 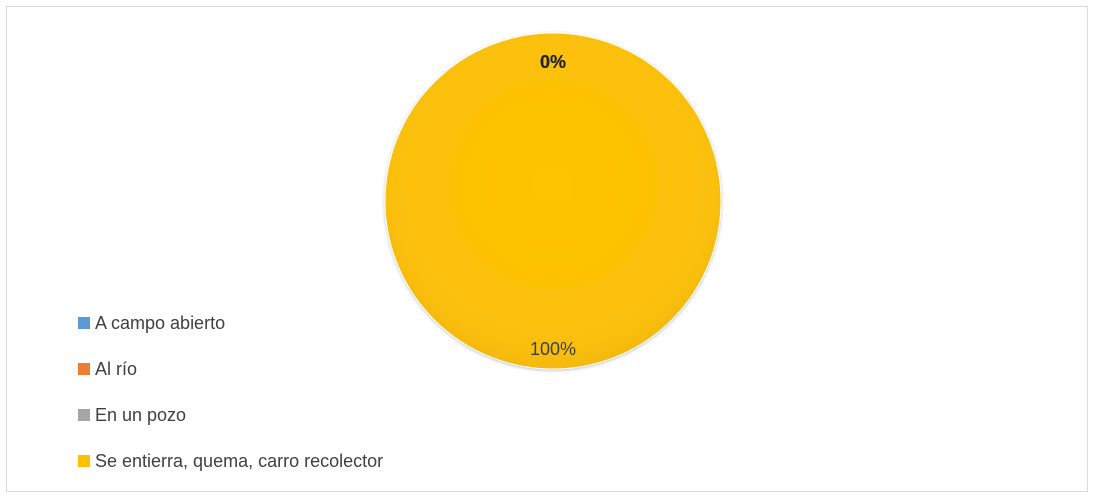 What do you see at coordinates (141, 414) in the screenshot?
I see `legend-label: En un pozo` at bounding box center [141, 414].